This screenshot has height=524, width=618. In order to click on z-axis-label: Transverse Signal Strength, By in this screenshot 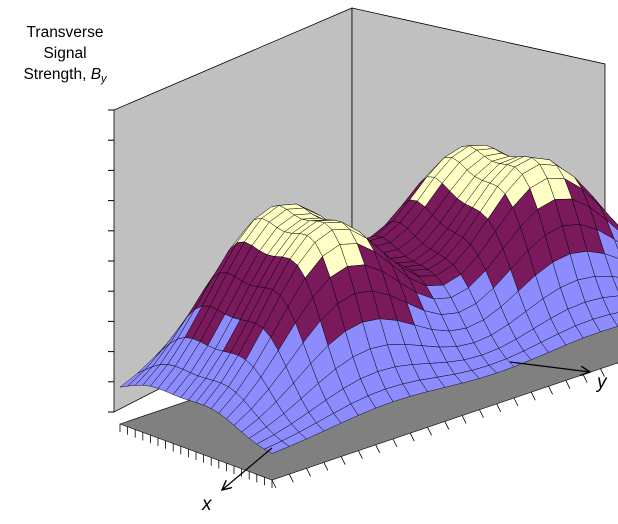, I will do `click(65, 56)`.